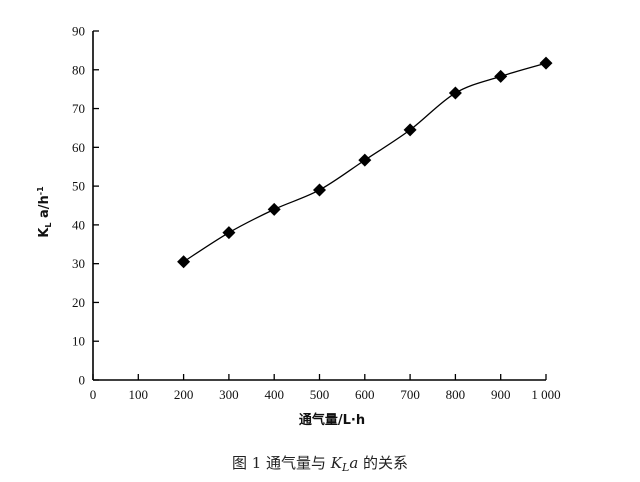 The width and height of the screenshot is (640, 482). I want to click on y-tick-label: 30, so click(78, 263).